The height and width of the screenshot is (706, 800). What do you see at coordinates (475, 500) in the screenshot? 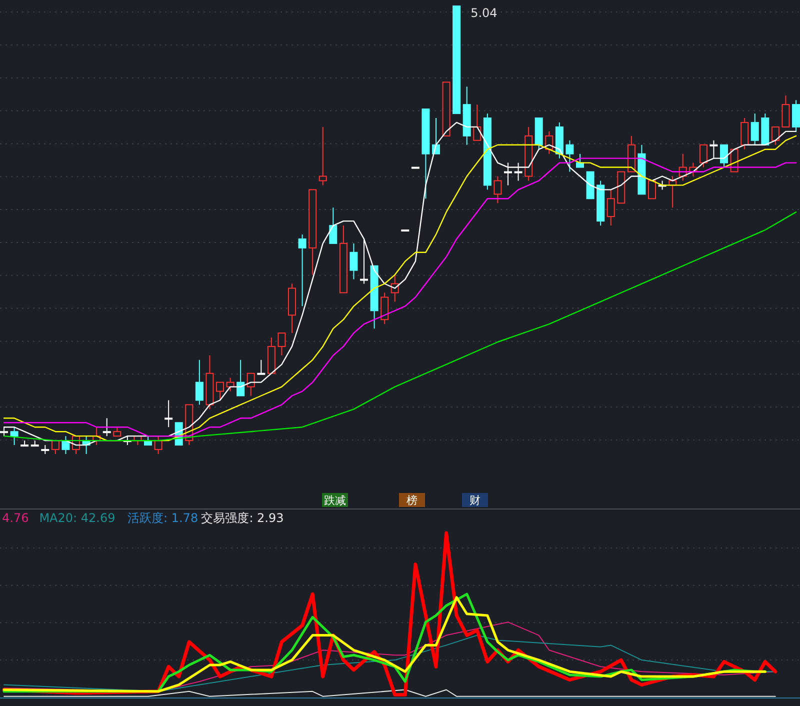
I see `text: 财` at bounding box center [475, 500].